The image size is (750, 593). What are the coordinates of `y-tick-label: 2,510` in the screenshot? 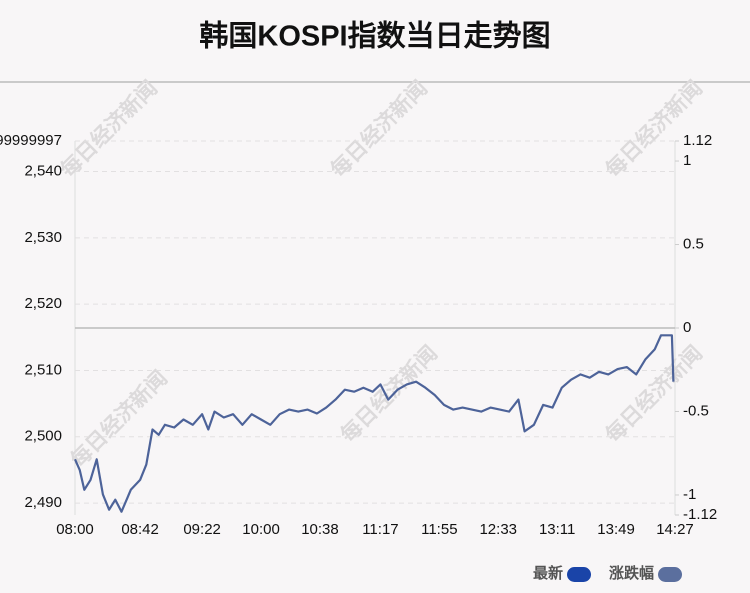 It's located at (43, 369).